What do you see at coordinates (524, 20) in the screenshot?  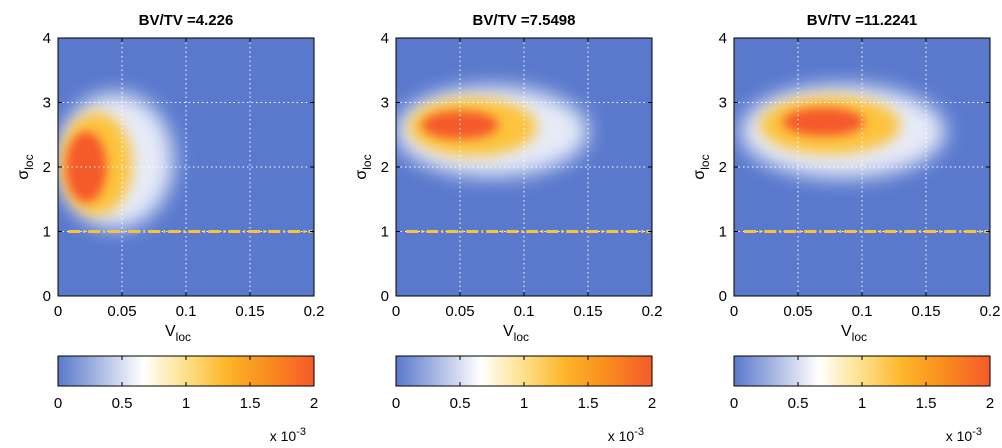 I see `chart-title: BV/TV =7.5498` at bounding box center [524, 20].